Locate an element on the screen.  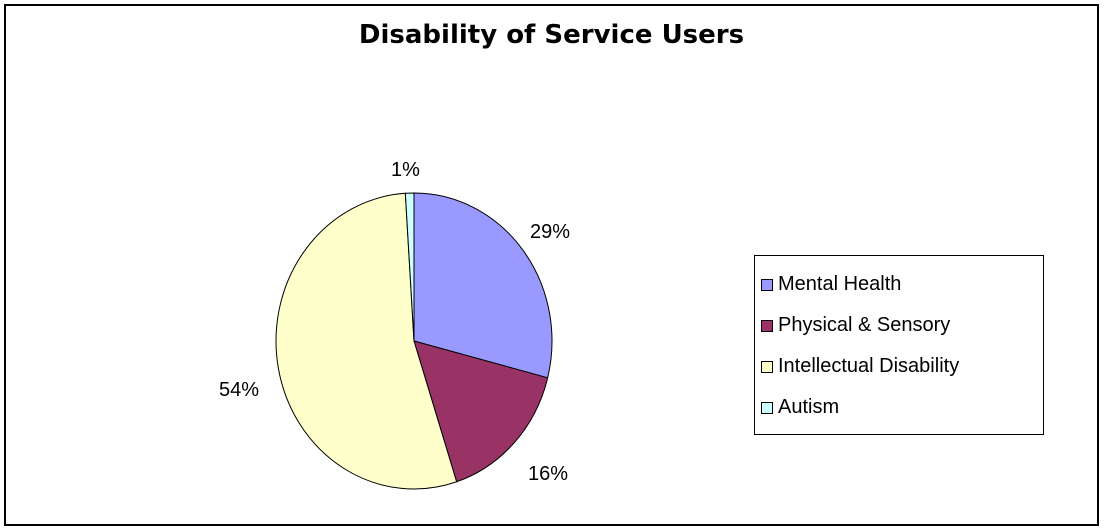
legend-swatch-autism is located at coordinates (767, 407).